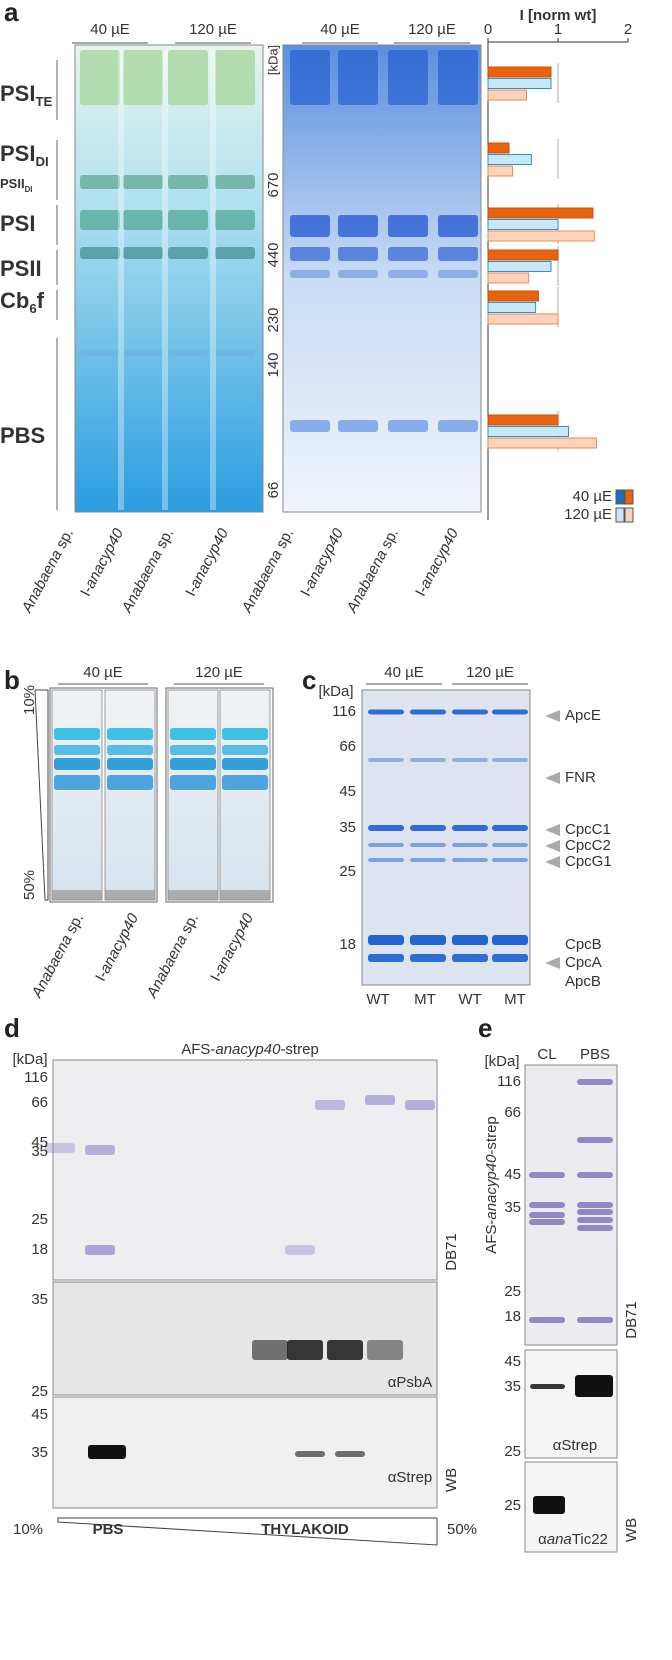  Describe the element at coordinates (488, 29) in the screenshot. I see `x-tick-label: 0` at that location.